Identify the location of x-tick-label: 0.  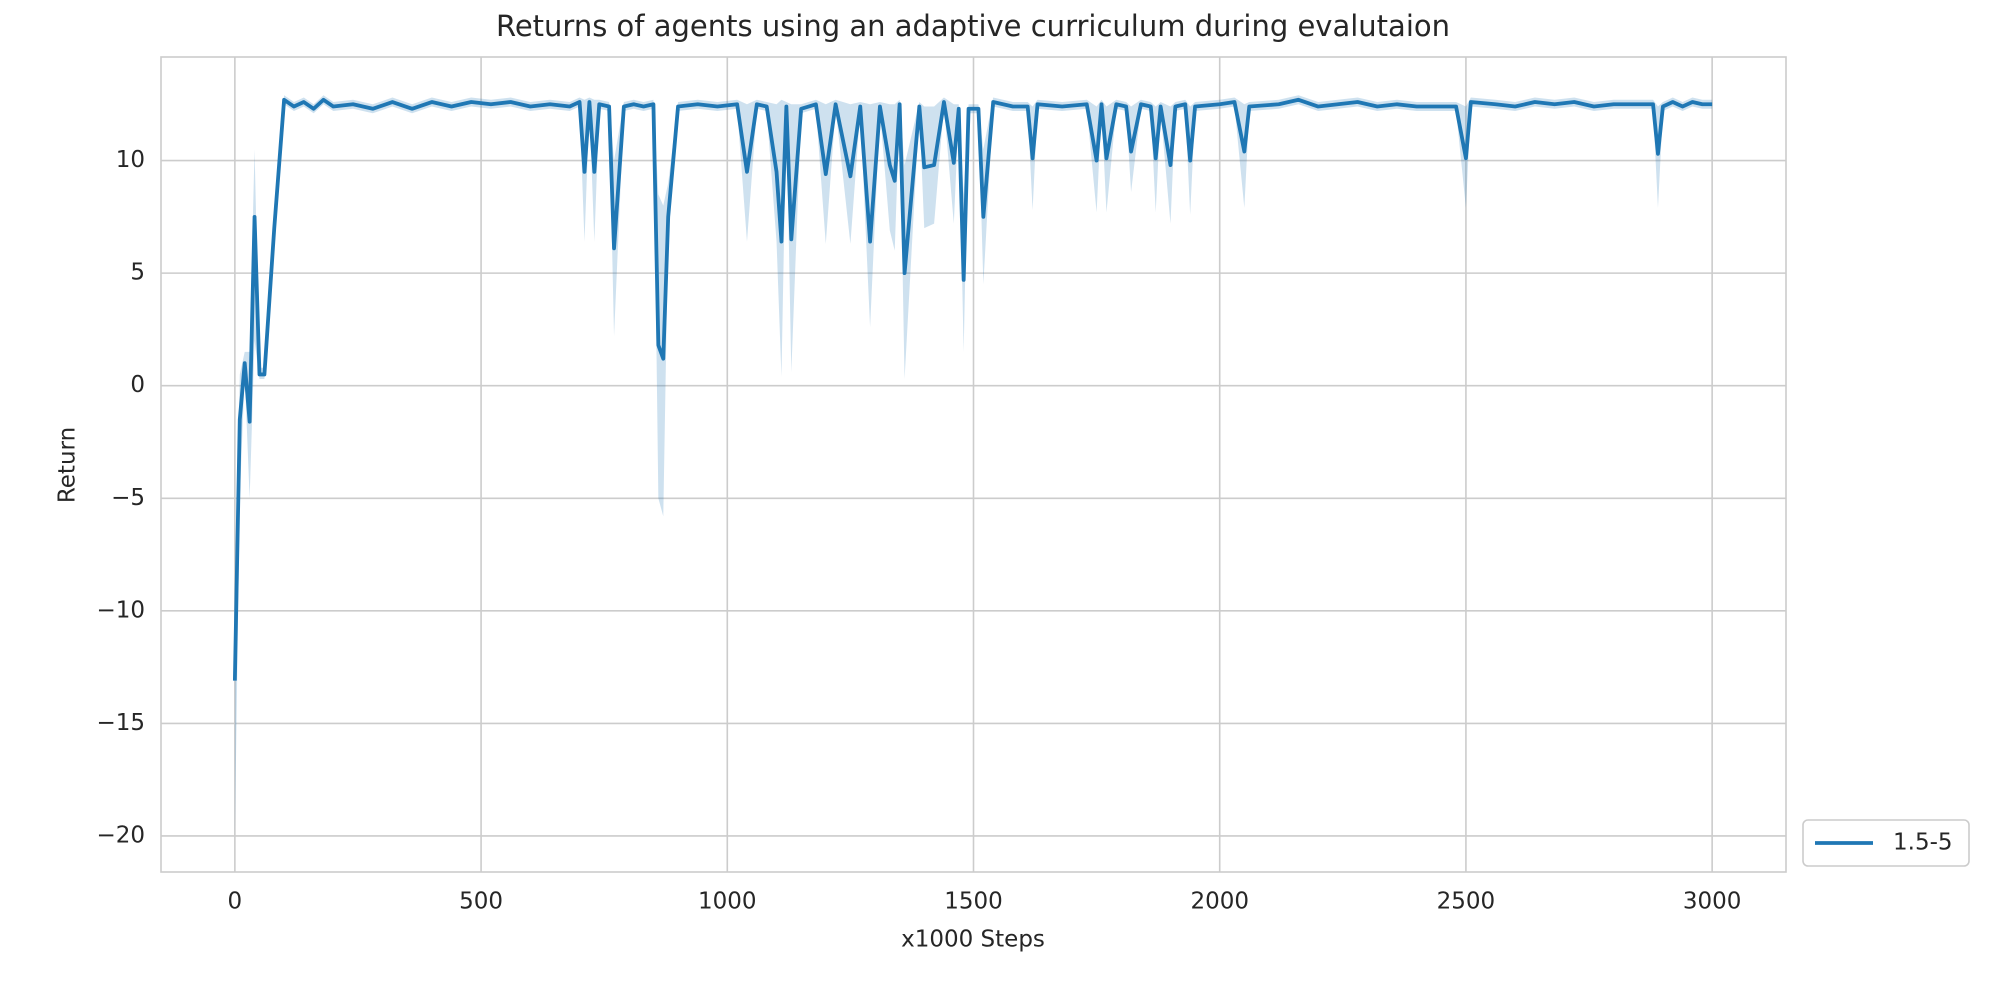
(235, 902).